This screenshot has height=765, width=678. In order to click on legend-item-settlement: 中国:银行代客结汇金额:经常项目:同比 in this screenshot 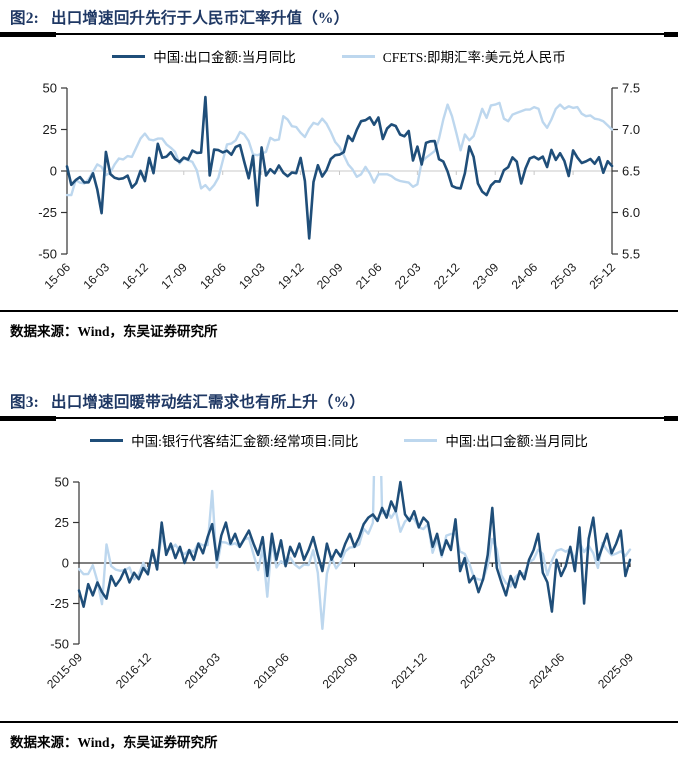, I will do `click(224, 440)`.